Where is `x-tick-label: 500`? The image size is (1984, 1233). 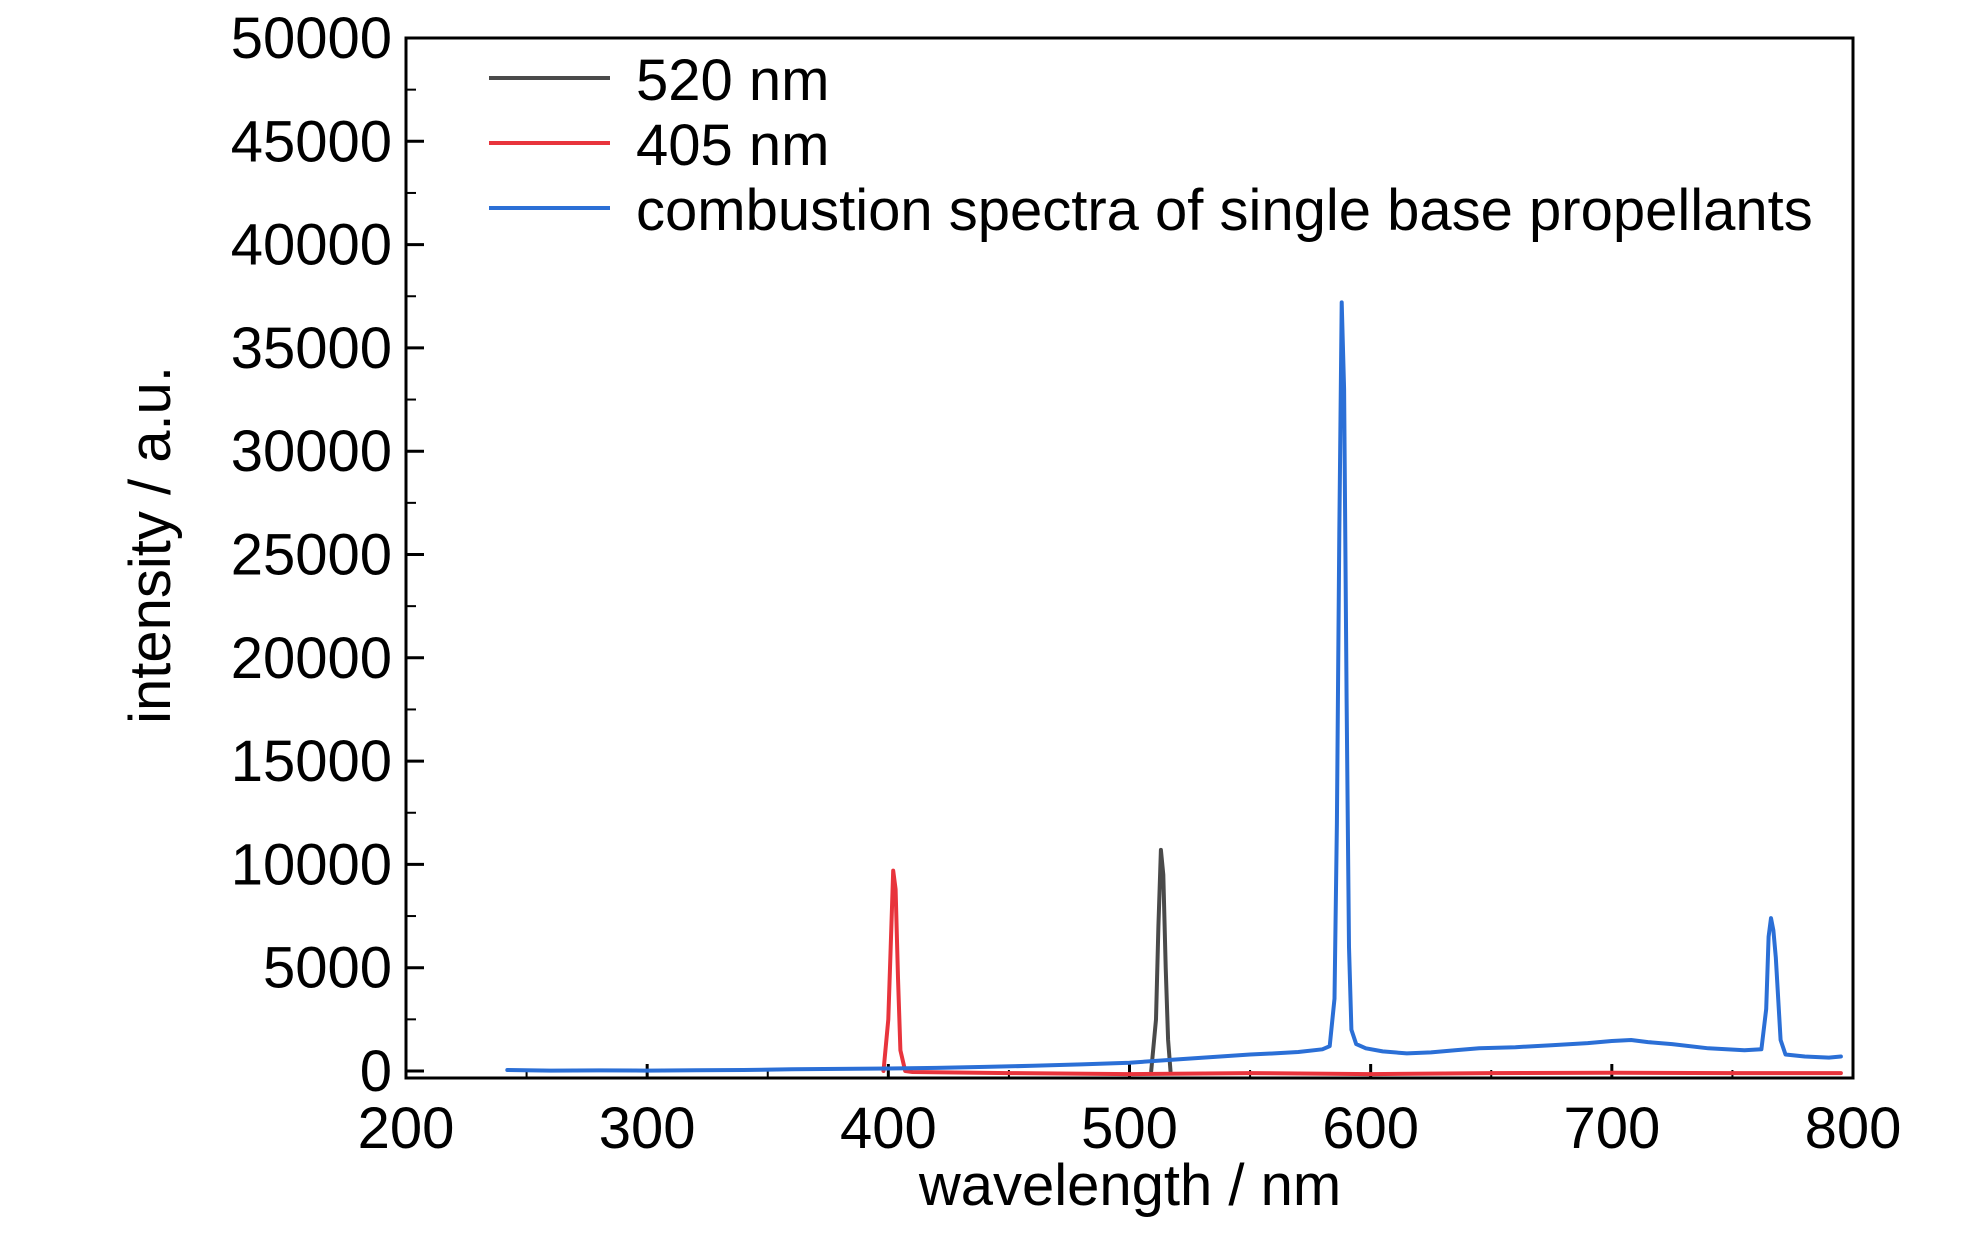 x-tick-label: 500 is located at coordinates (1129, 1128).